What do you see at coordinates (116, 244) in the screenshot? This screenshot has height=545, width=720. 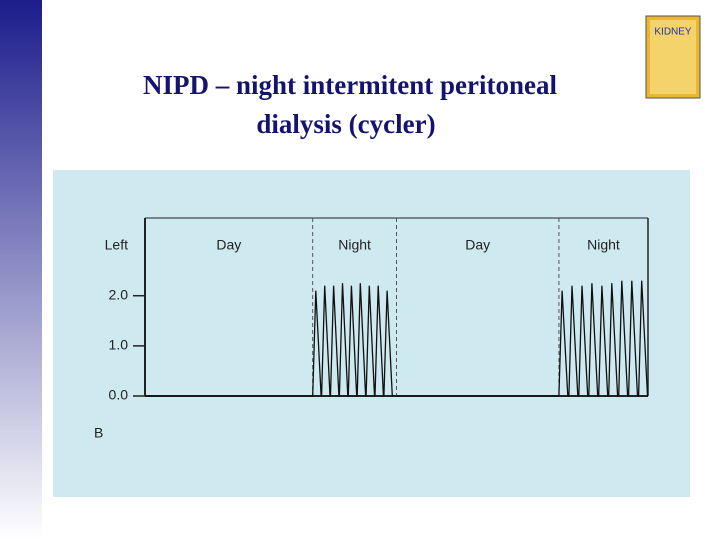 I see `y-tick-label: Left` at bounding box center [116, 244].